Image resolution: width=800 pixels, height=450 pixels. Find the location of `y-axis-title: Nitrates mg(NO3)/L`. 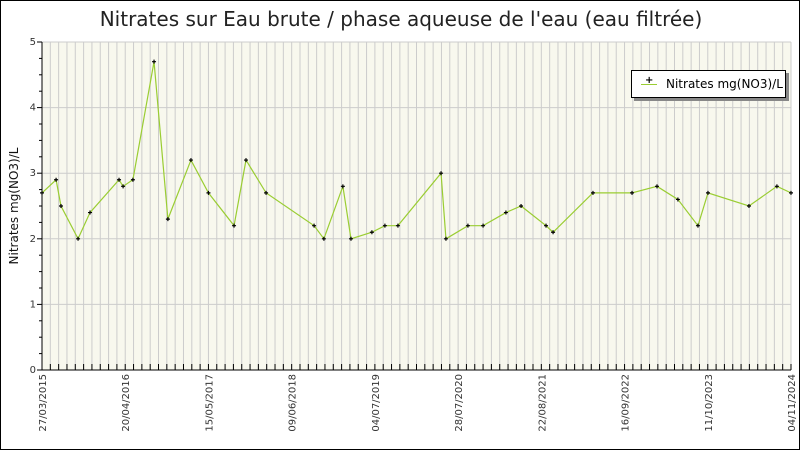

y-axis-title: Nitrates mg(NO3)/L is located at coordinates (14, 205).